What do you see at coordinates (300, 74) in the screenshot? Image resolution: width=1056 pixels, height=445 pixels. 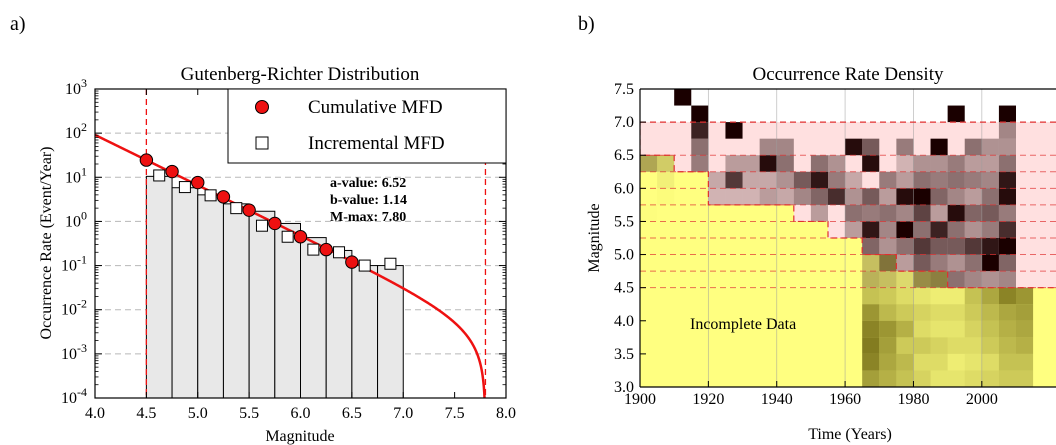 I see `chart-a-title: Gutenberg-Richter Distribution` at bounding box center [300, 74].